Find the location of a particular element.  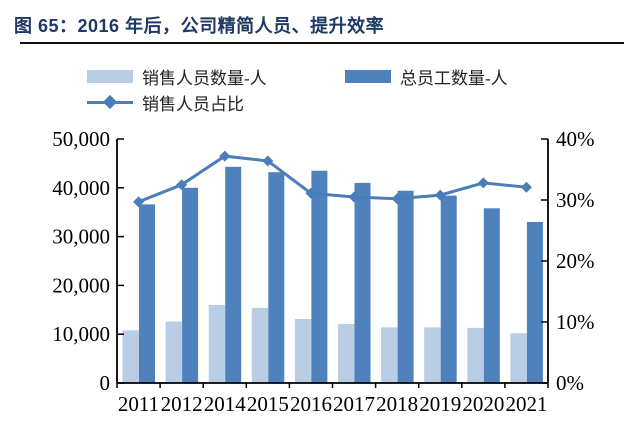

ratio-line is located at coordinates (332, 179).